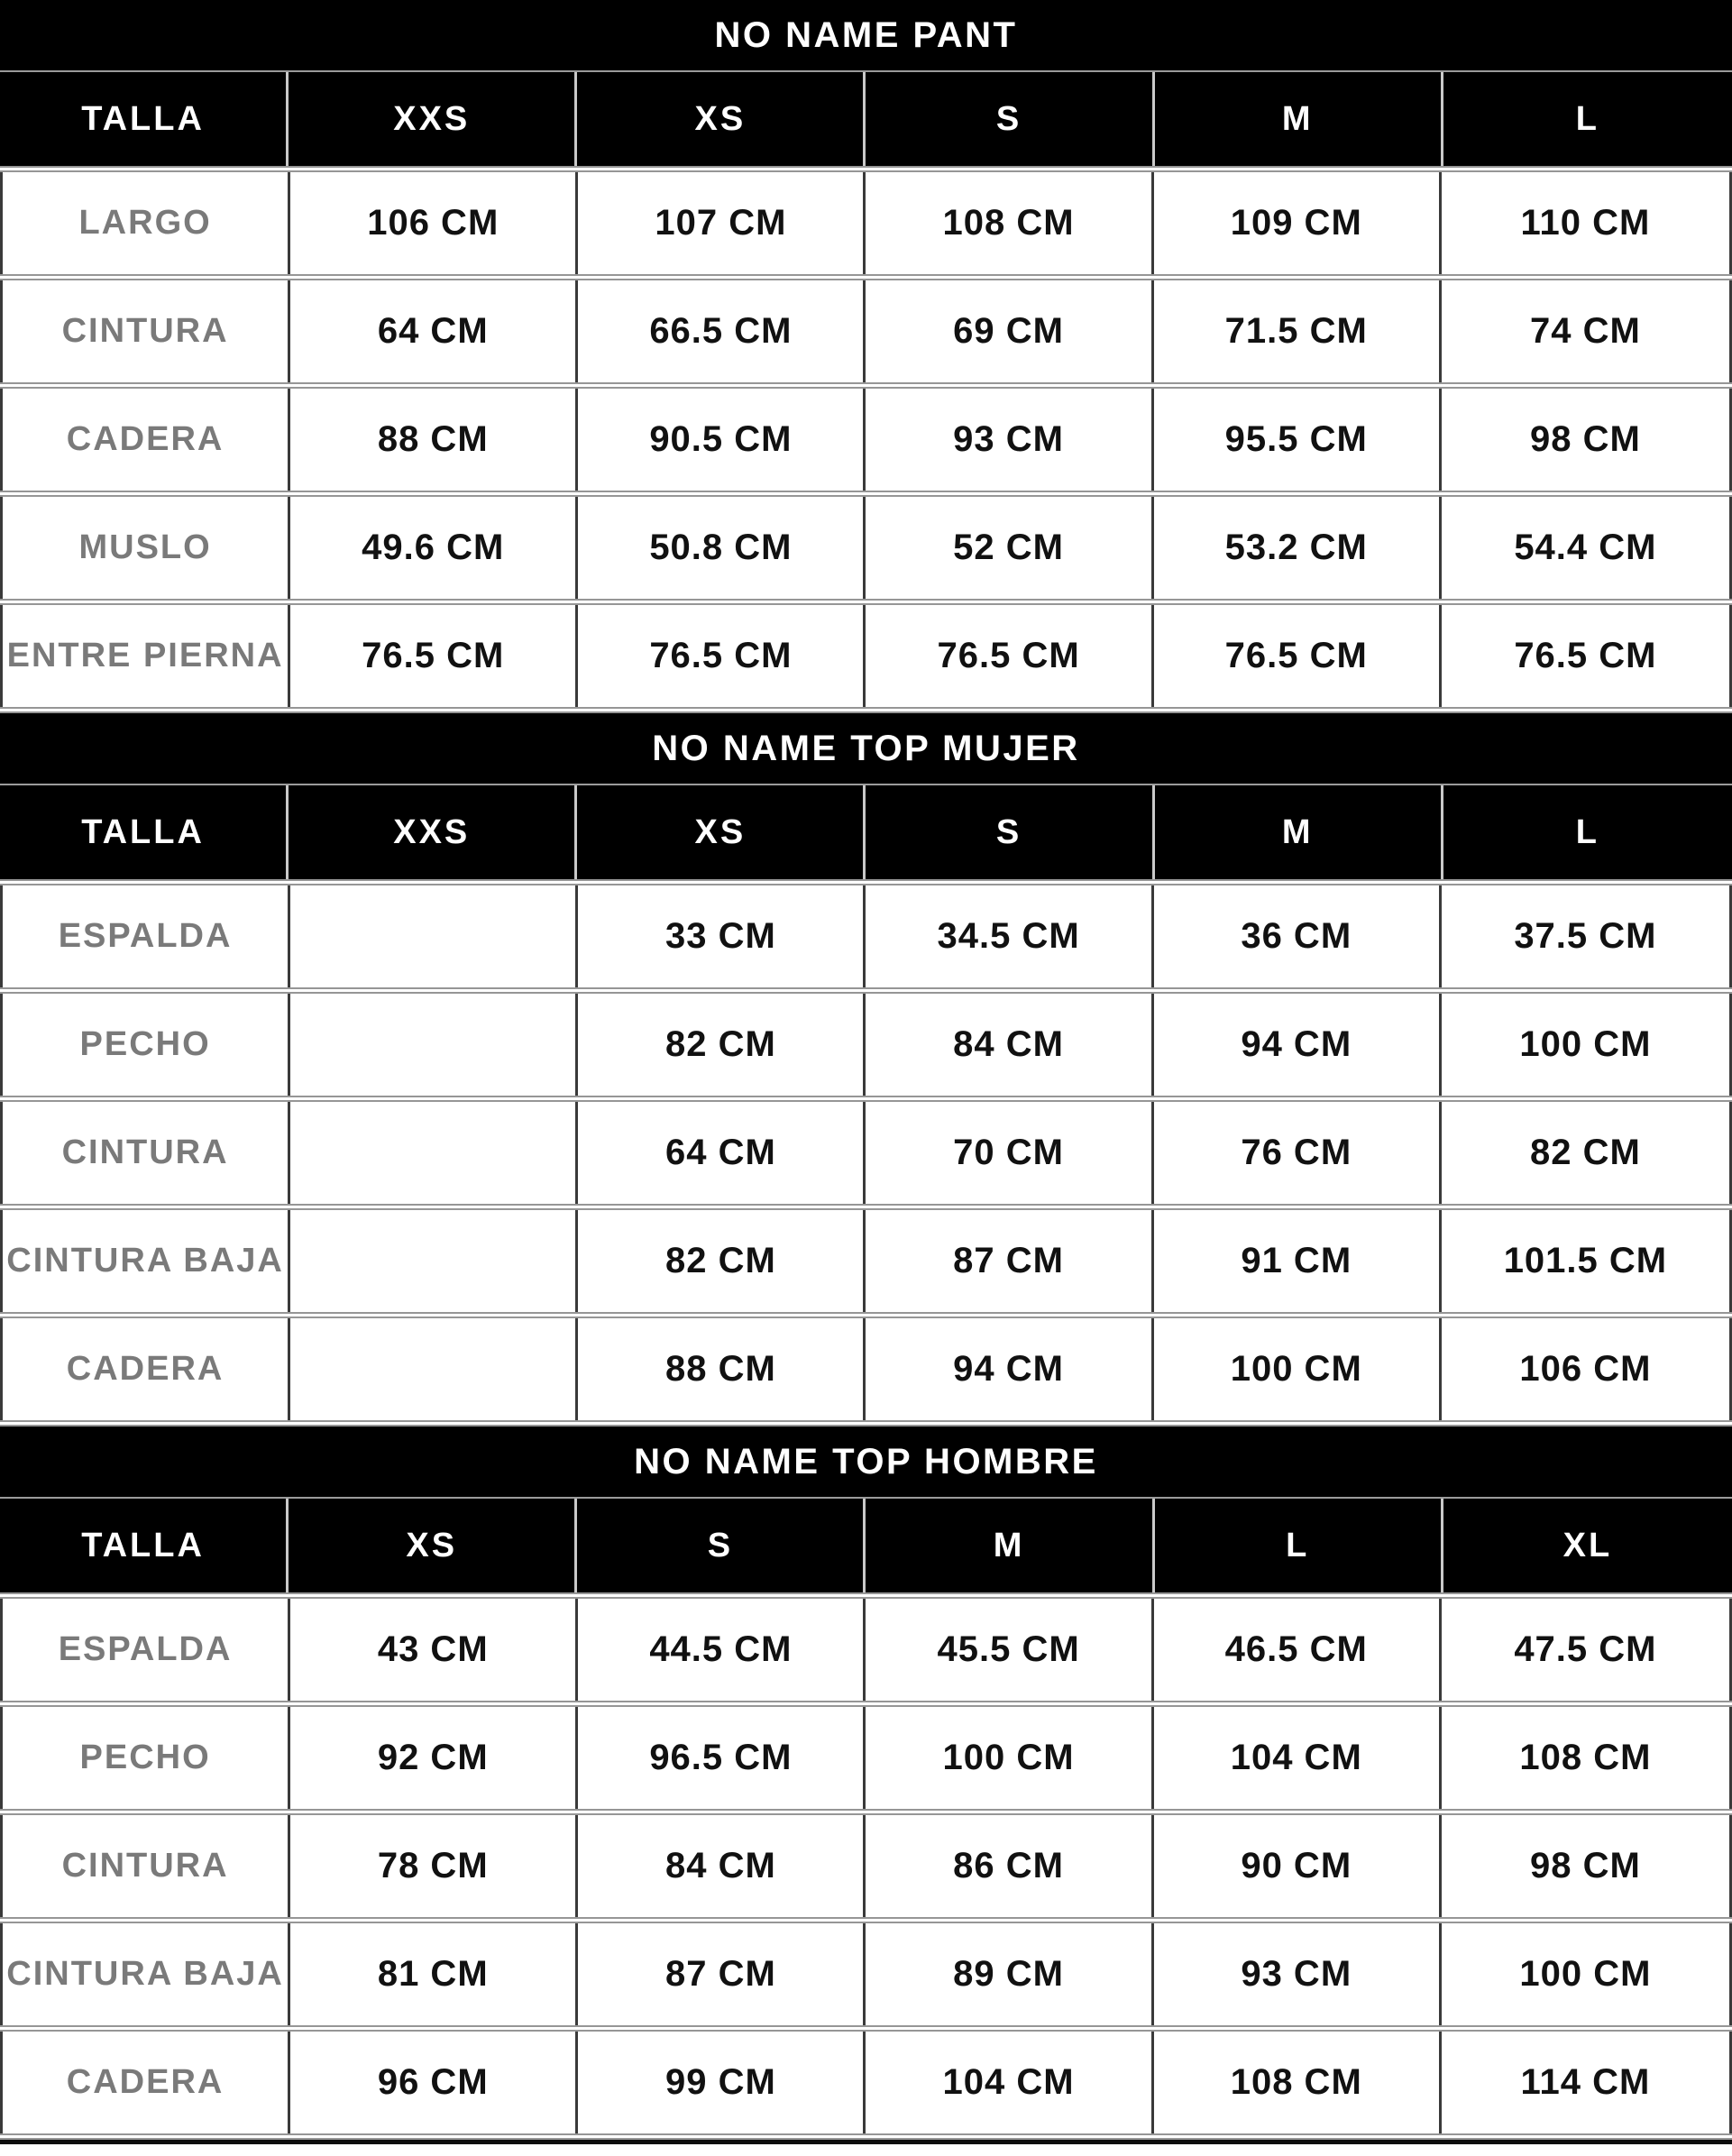 The image size is (1732, 2156). Describe the element at coordinates (1298, 548) in the screenshot. I see `size-value-cell: 53.2 CM` at that location.